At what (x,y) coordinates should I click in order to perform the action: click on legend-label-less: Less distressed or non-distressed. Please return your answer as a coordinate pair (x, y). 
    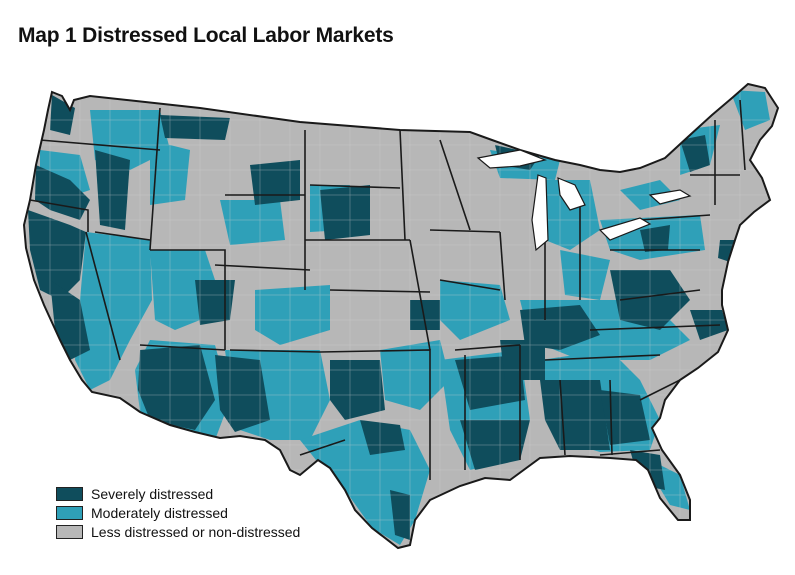
    Looking at the image, I should click on (196, 531).